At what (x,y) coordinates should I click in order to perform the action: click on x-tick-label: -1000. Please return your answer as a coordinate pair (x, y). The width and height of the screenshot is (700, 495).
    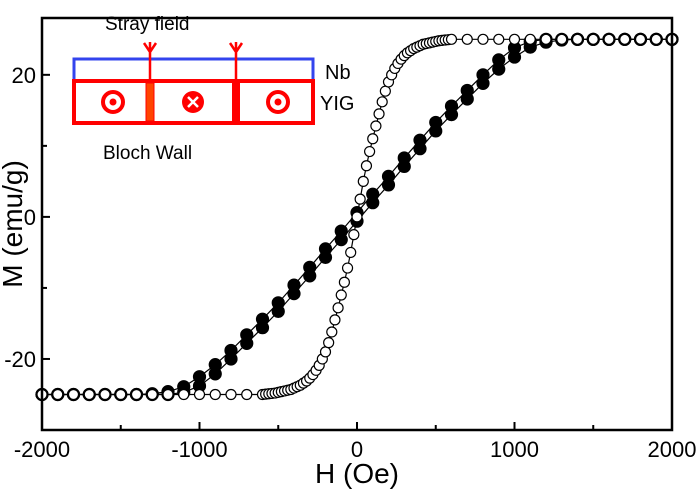
    Looking at the image, I should click on (199, 449).